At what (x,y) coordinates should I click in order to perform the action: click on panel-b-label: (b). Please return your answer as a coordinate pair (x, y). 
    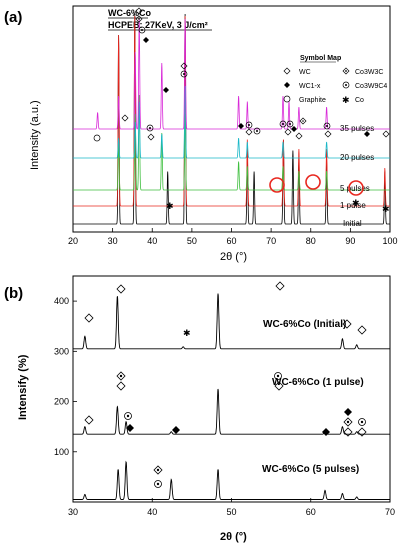
    Looking at the image, I should click on (13, 293).